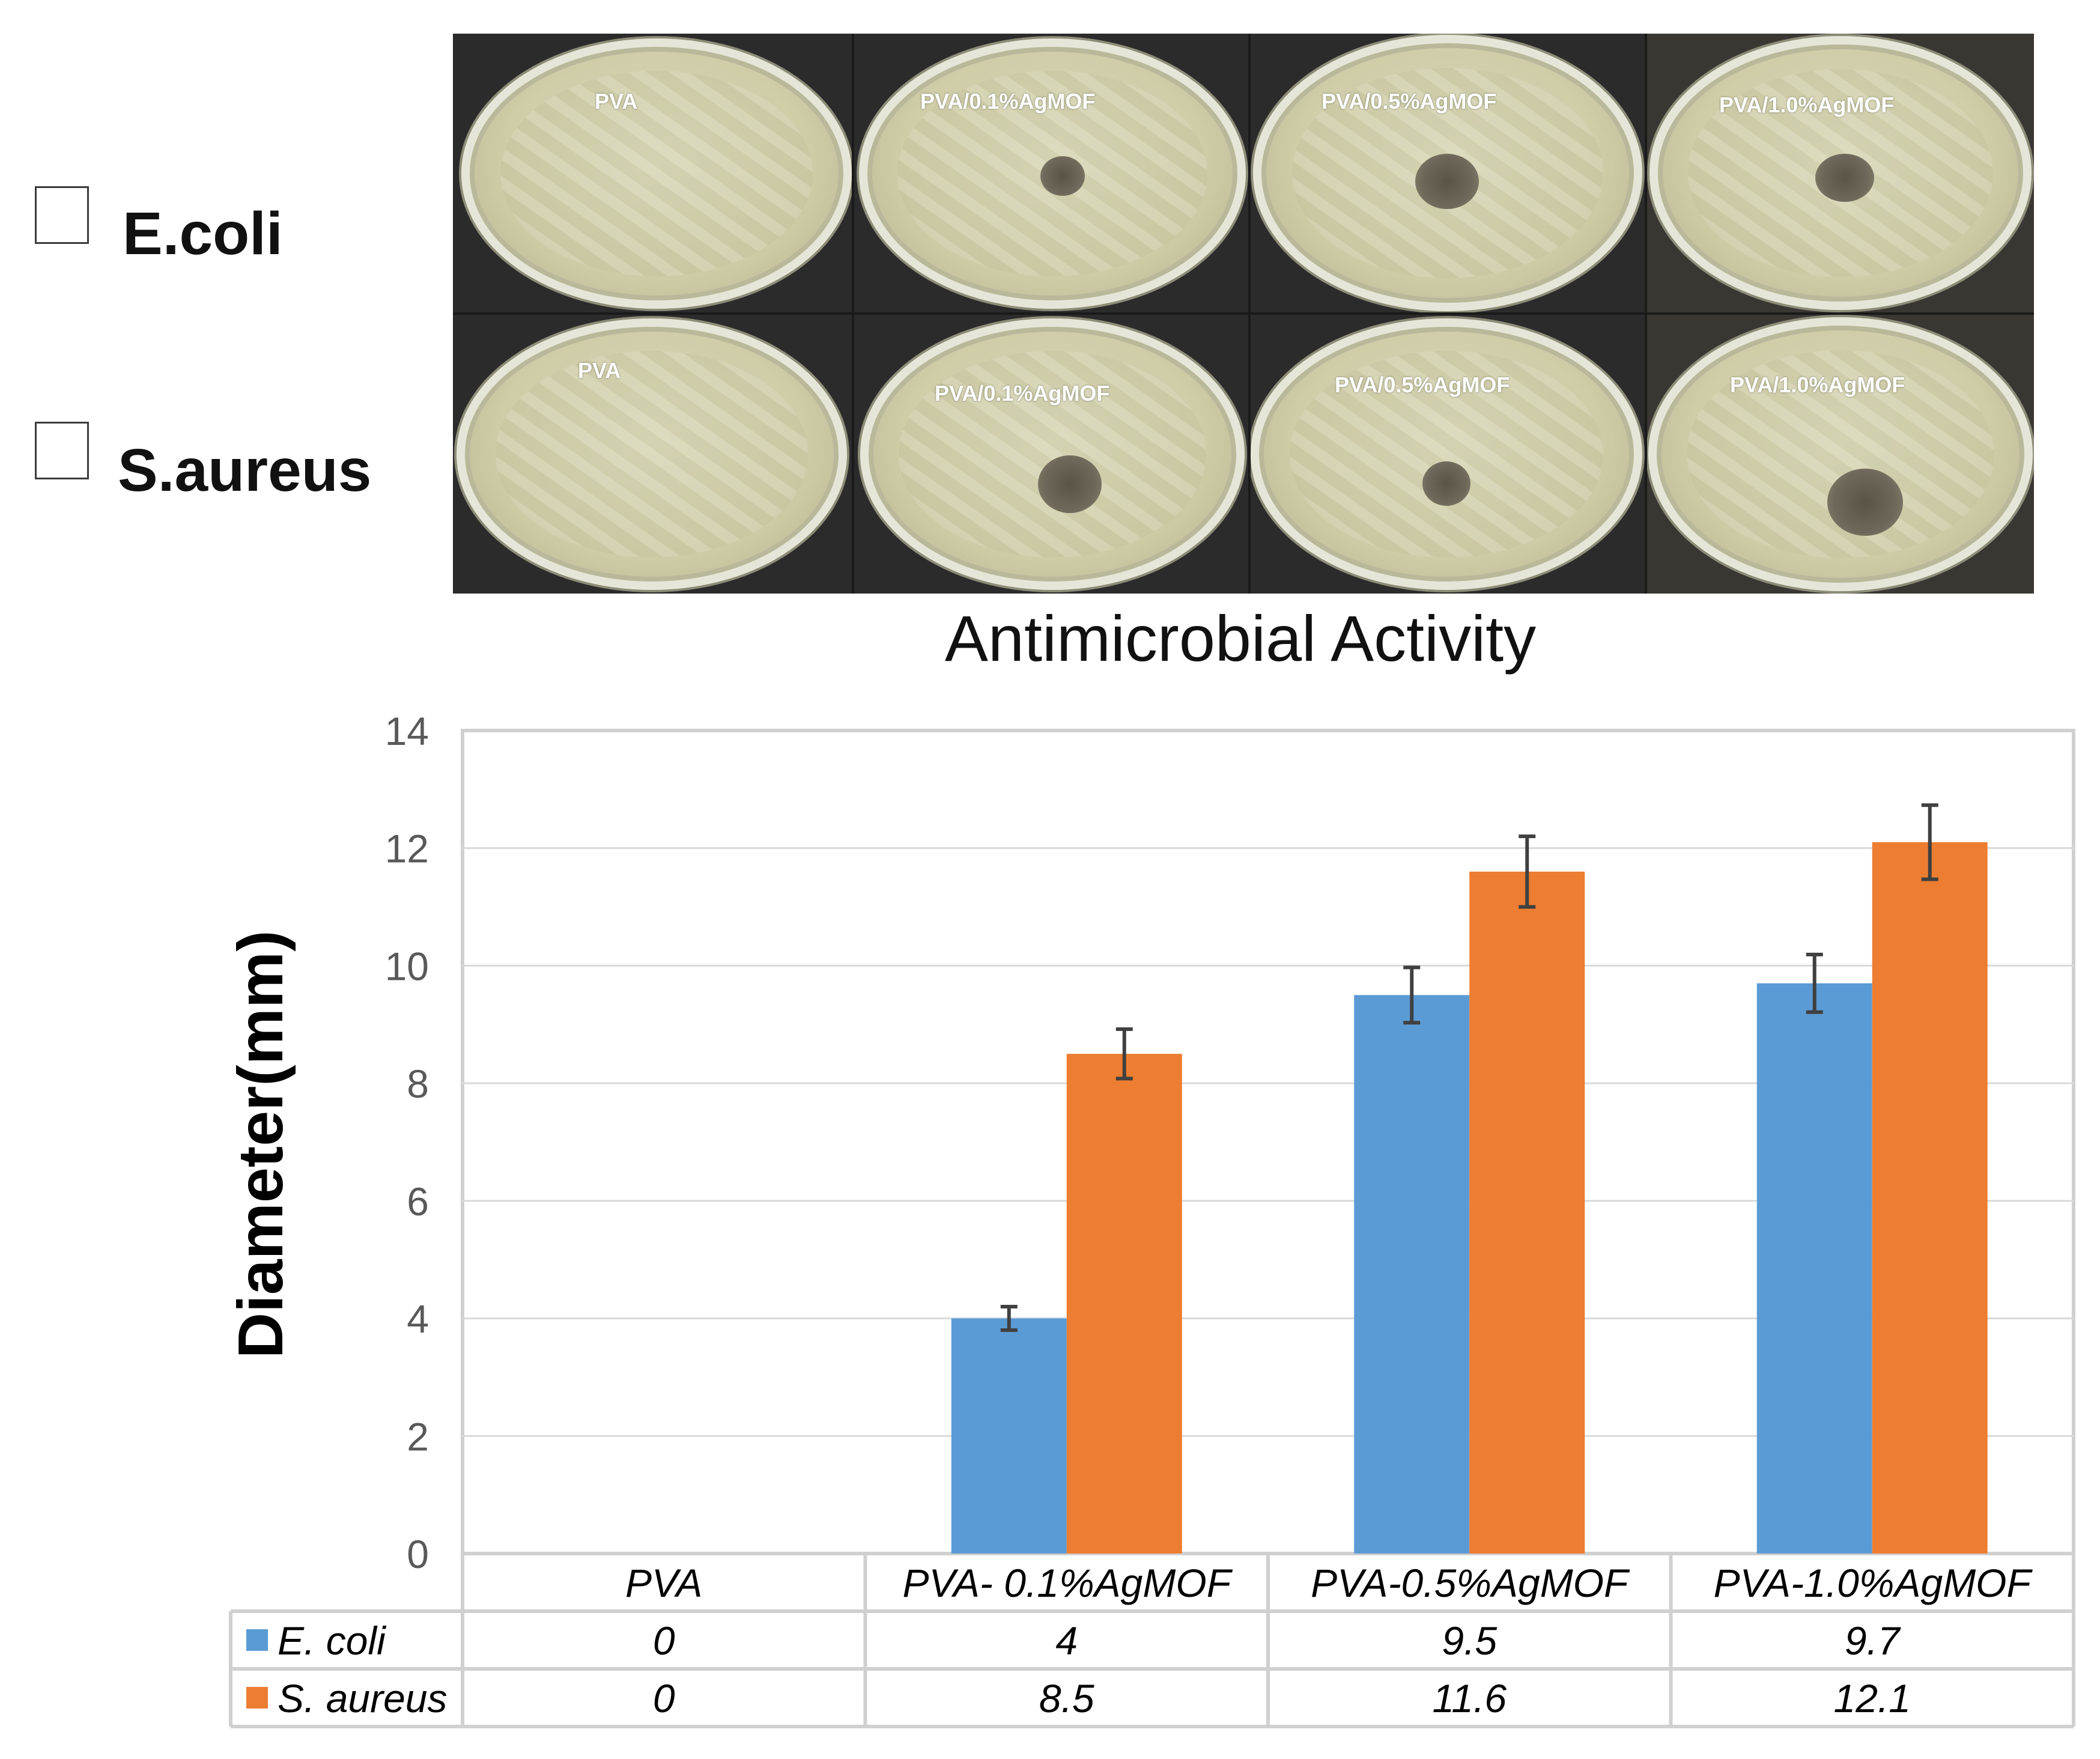 This screenshot has width=2100, height=1759. I want to click on plate-bottom-1: PVA, so click(652, 454).